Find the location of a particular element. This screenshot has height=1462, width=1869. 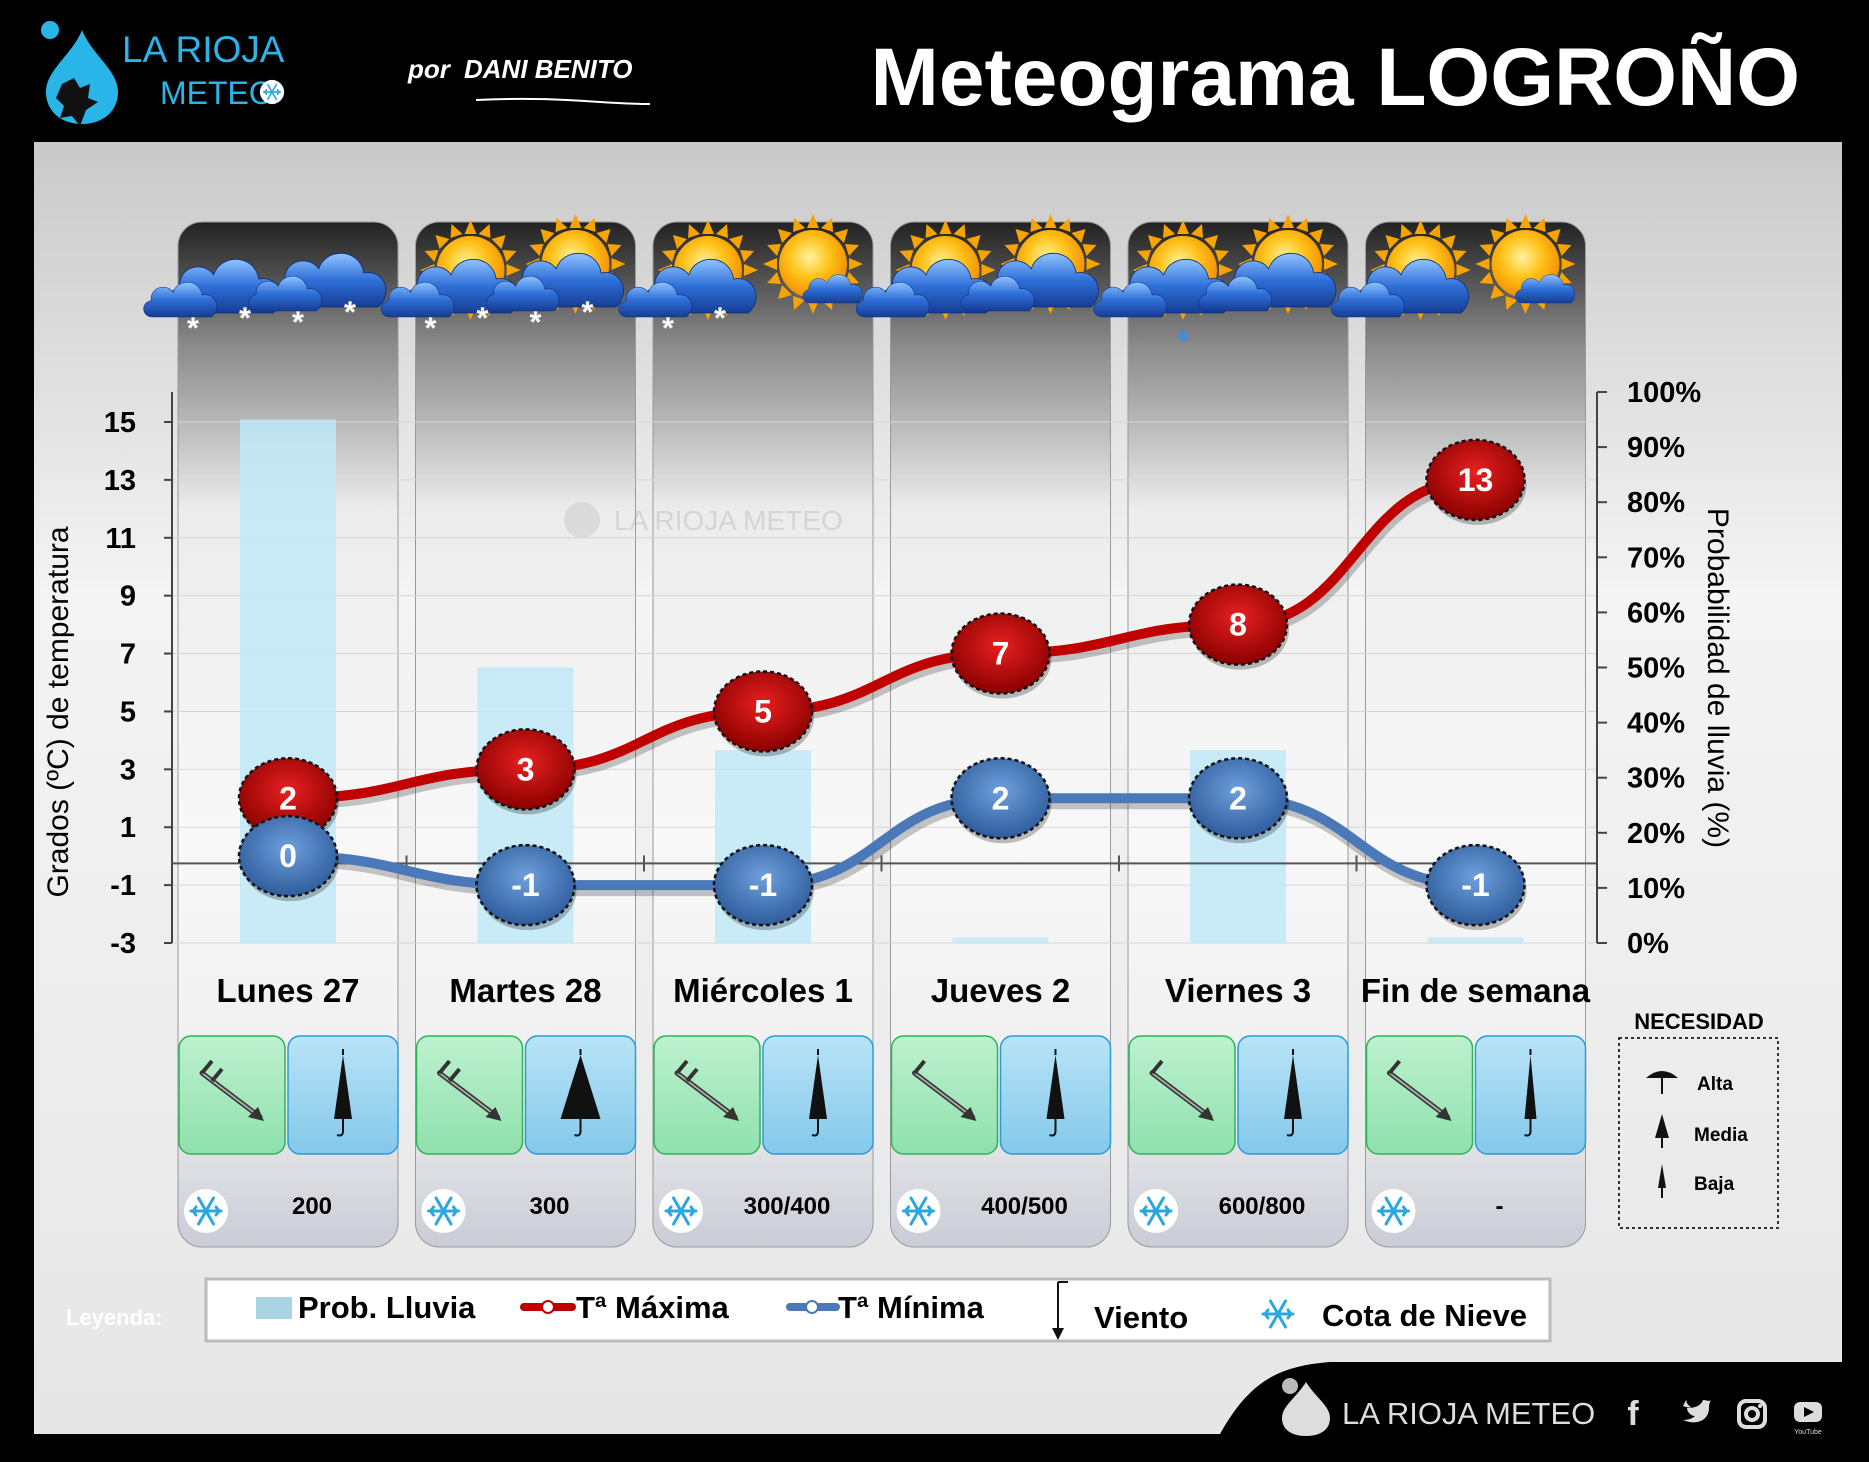

max-temp-label: 2 is located at coordinates (288, 798).